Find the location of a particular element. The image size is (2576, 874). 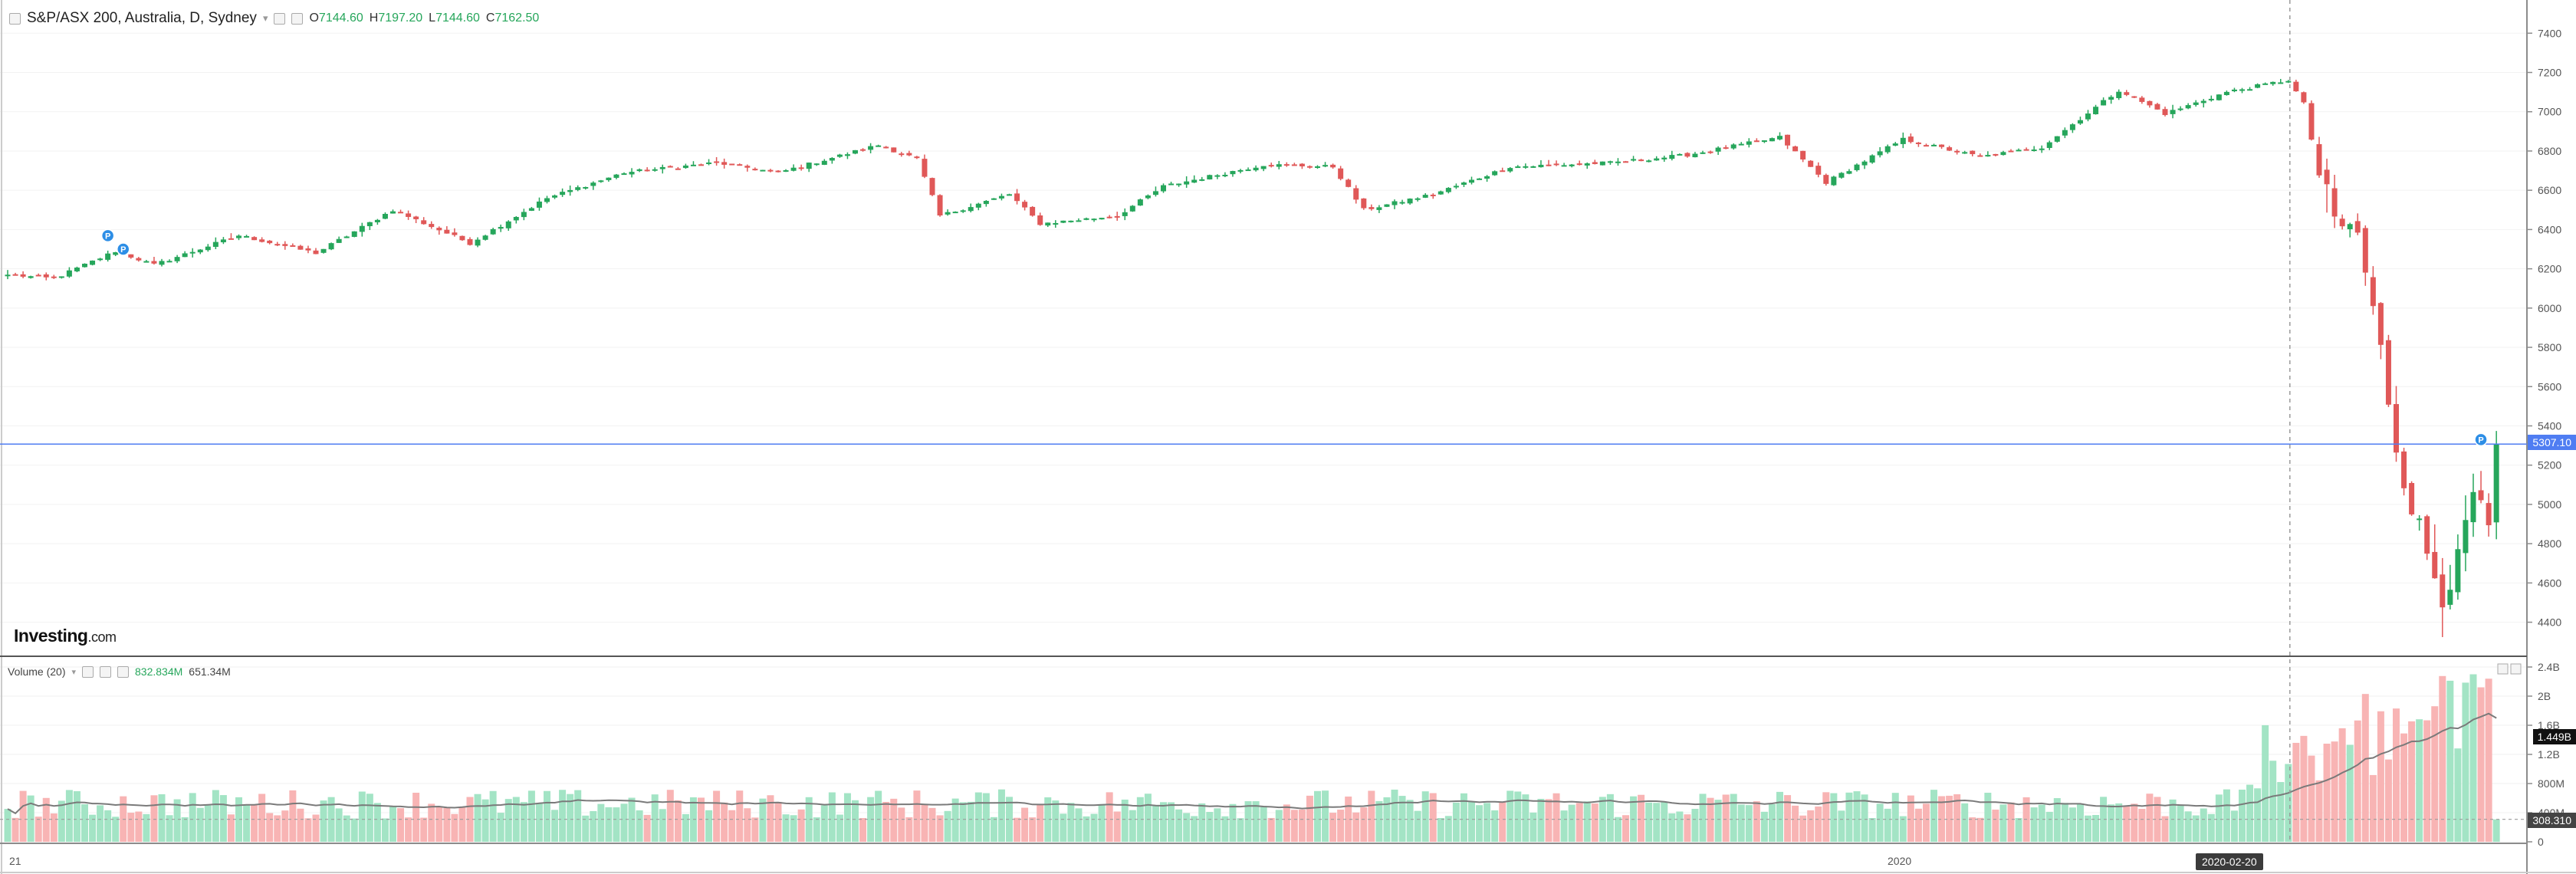

symbol-title: S&P/ASX 200, Australia, D, Sydney is located at coordinates (142, 18).